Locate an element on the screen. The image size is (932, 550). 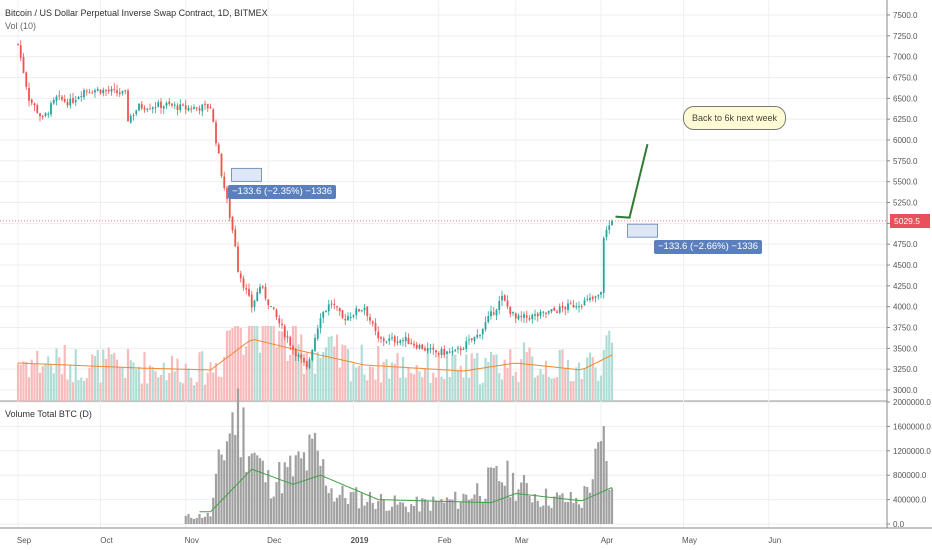
volume-pane-title: Volume Total BTC (D) is located at coordinates (48, 414).